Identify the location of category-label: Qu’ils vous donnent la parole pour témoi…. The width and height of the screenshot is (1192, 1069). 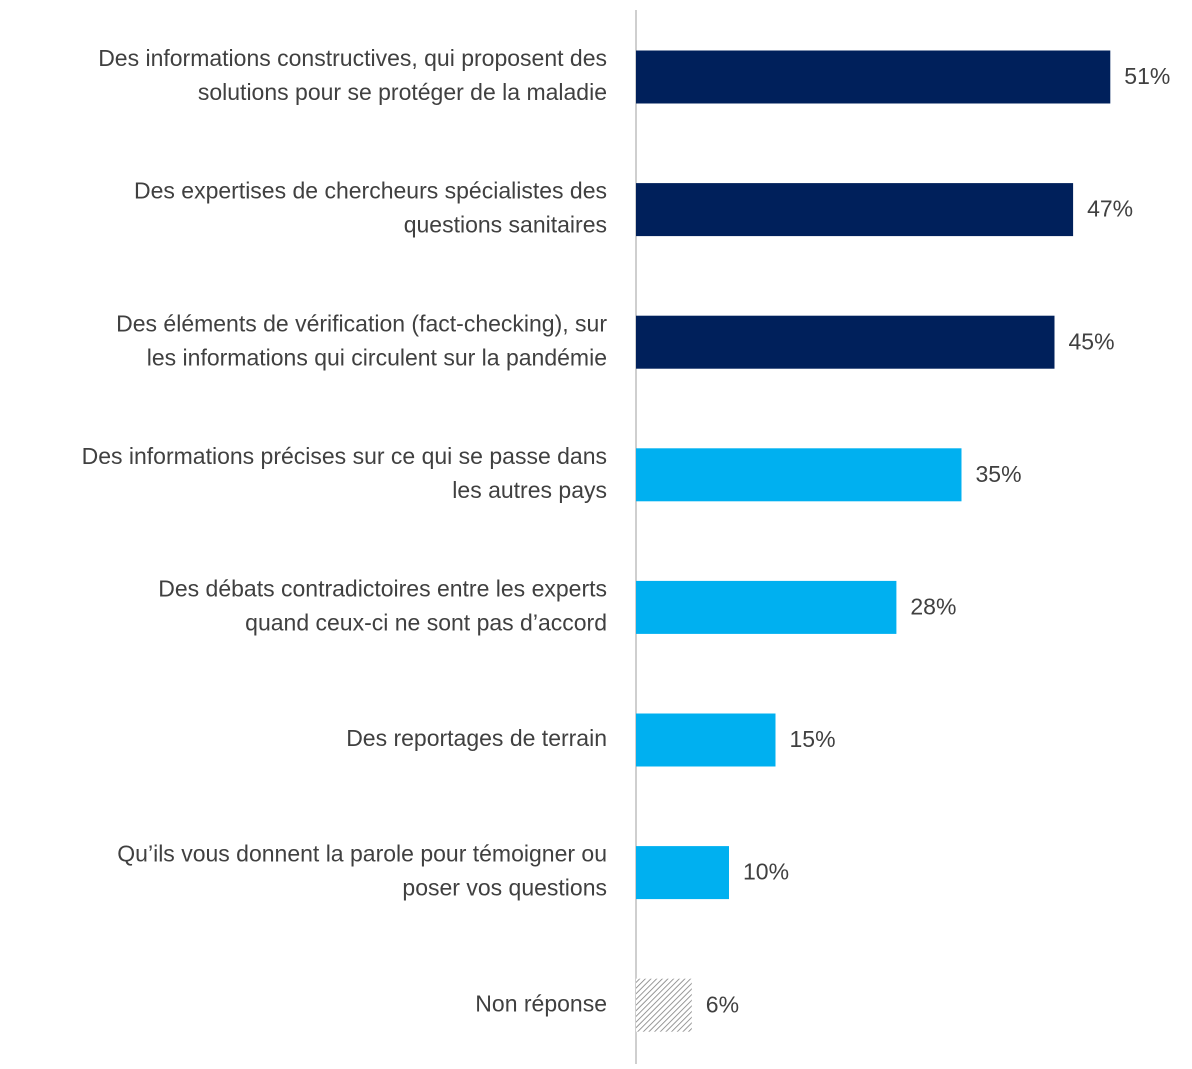
(362, 854).